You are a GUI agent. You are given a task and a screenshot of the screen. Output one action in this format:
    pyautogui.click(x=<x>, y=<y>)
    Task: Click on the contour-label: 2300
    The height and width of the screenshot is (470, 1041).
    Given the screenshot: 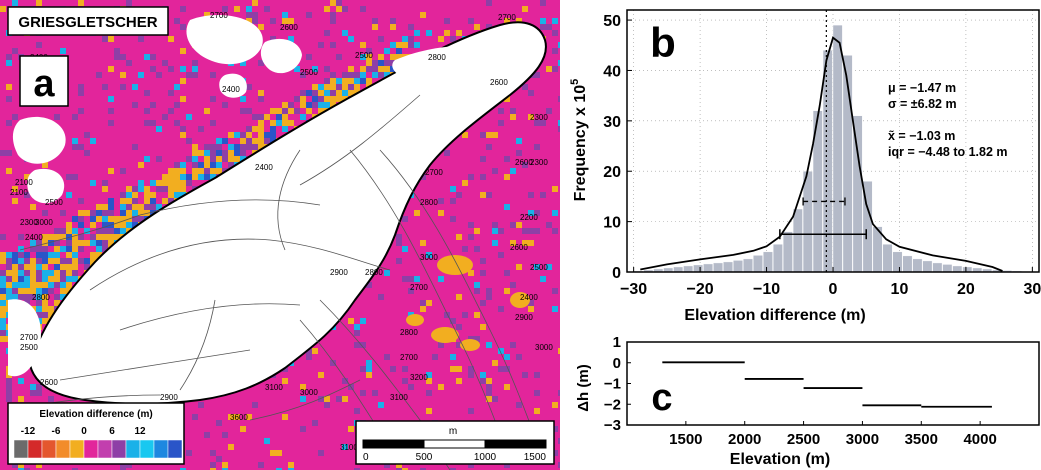 What is the action you would take?
    pyautogui.click(x=539, y=117)
    